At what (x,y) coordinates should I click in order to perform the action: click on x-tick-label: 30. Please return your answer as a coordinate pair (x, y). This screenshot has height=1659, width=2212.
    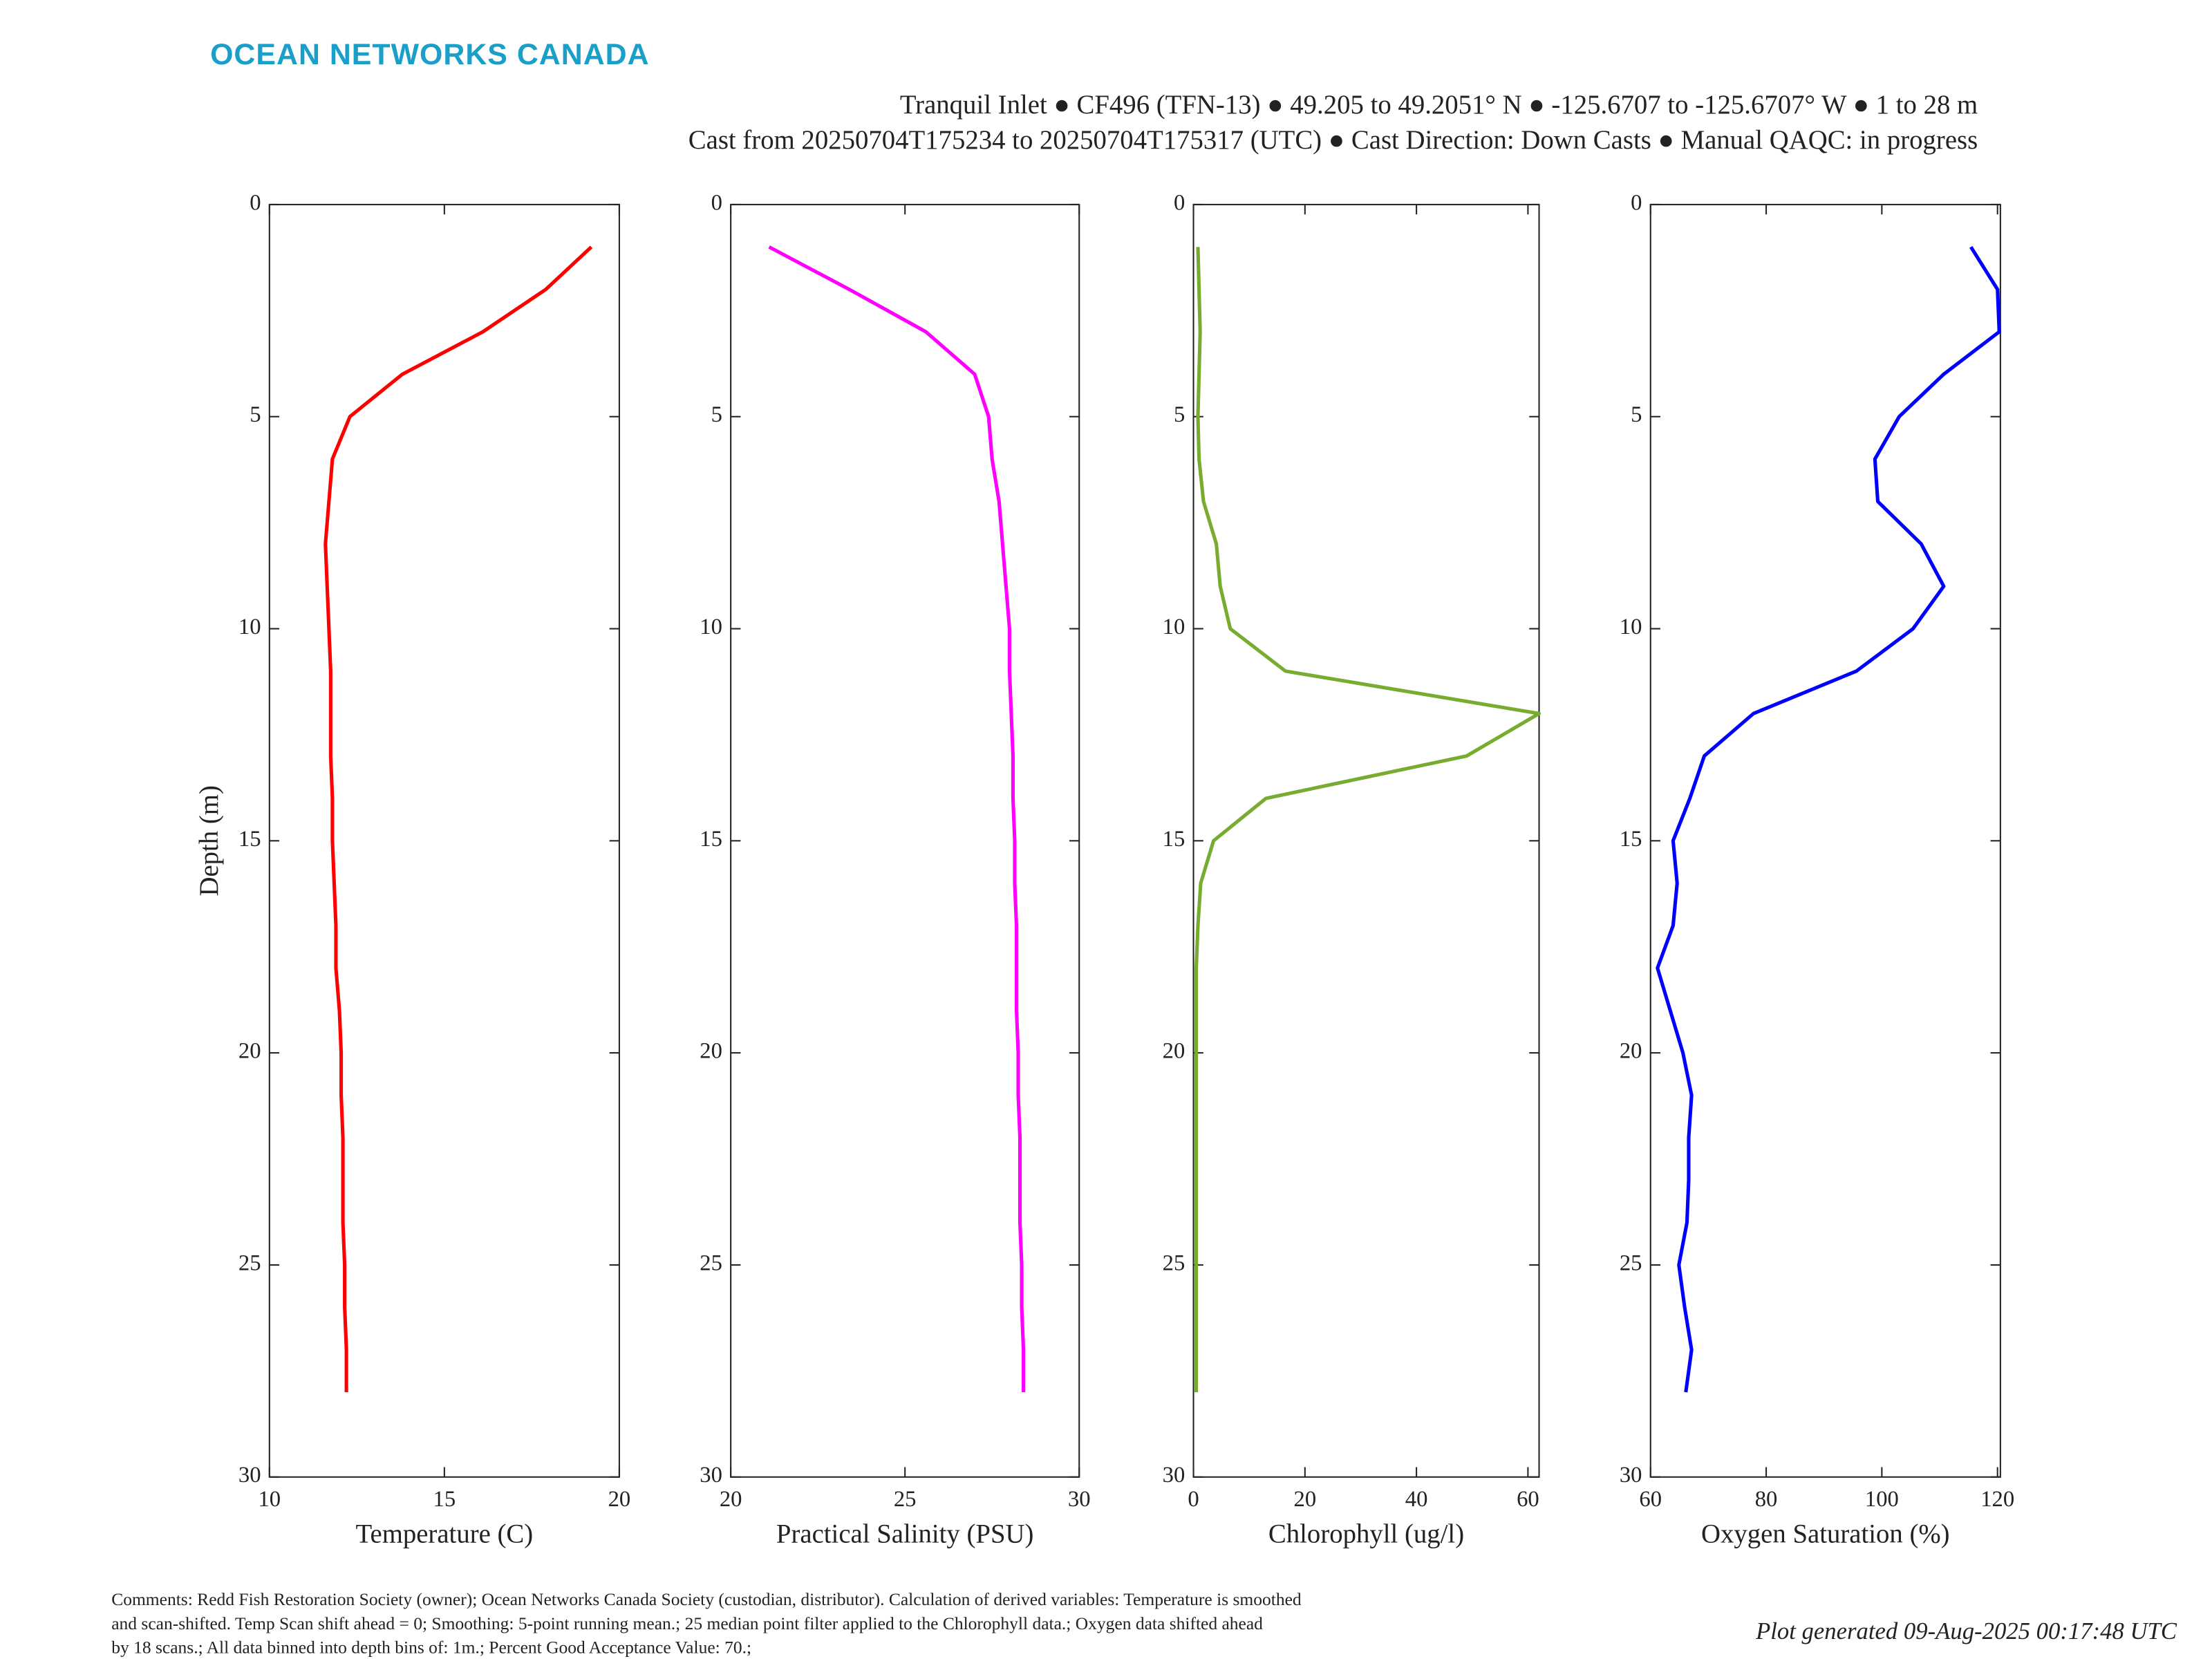
    Looking at the image, I should click on (1079, 1499).